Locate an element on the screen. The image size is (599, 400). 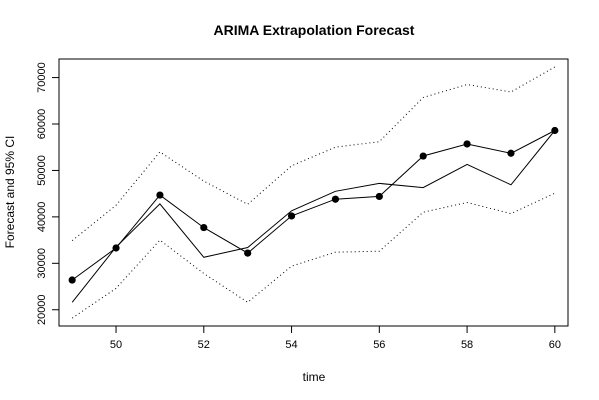
x-axis-label: time is located at coordinates (314, 377).